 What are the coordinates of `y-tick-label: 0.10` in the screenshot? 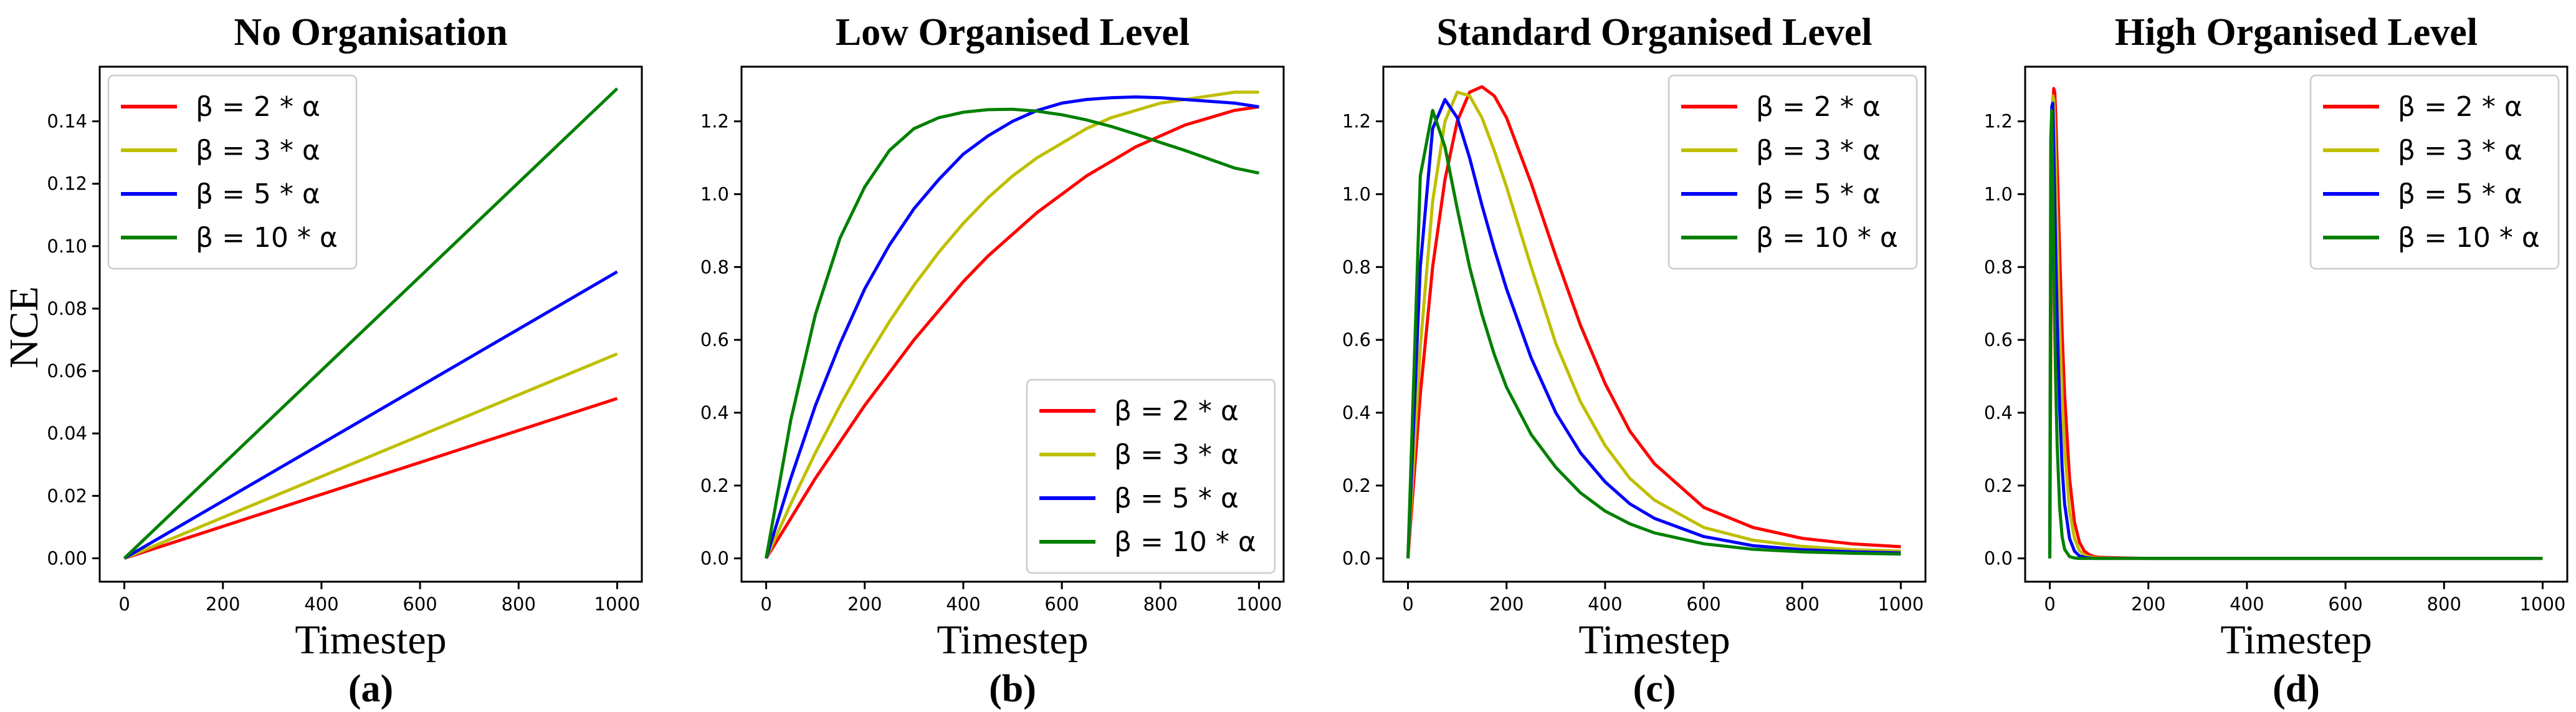 It's located at (67, 247).